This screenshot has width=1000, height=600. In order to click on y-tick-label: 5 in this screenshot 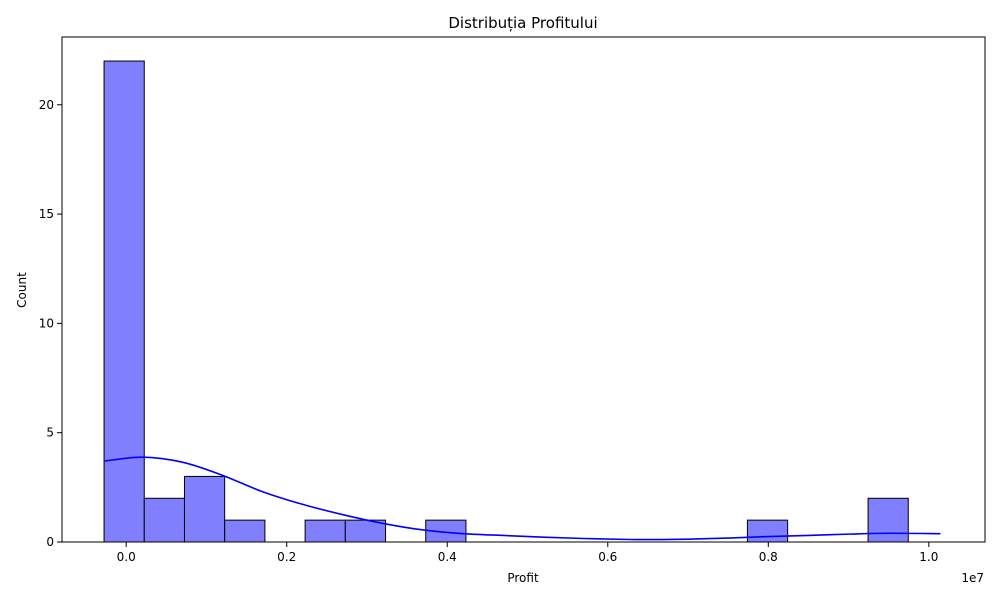, I will do `click(50, 433)`.